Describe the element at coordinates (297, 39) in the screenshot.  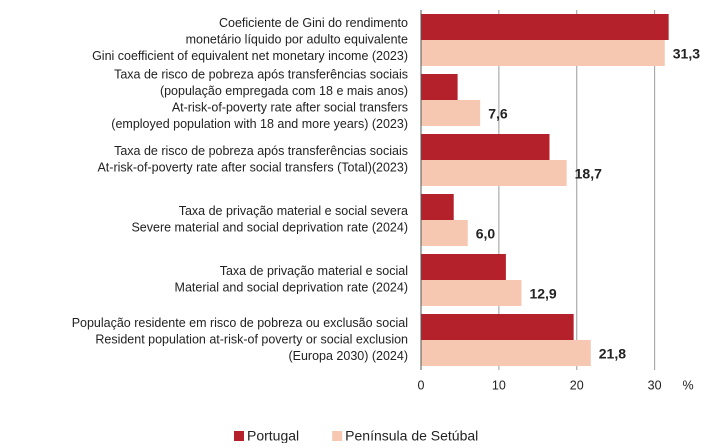
I see `category-label: monetário líquido por adulto equivalente` at that location.